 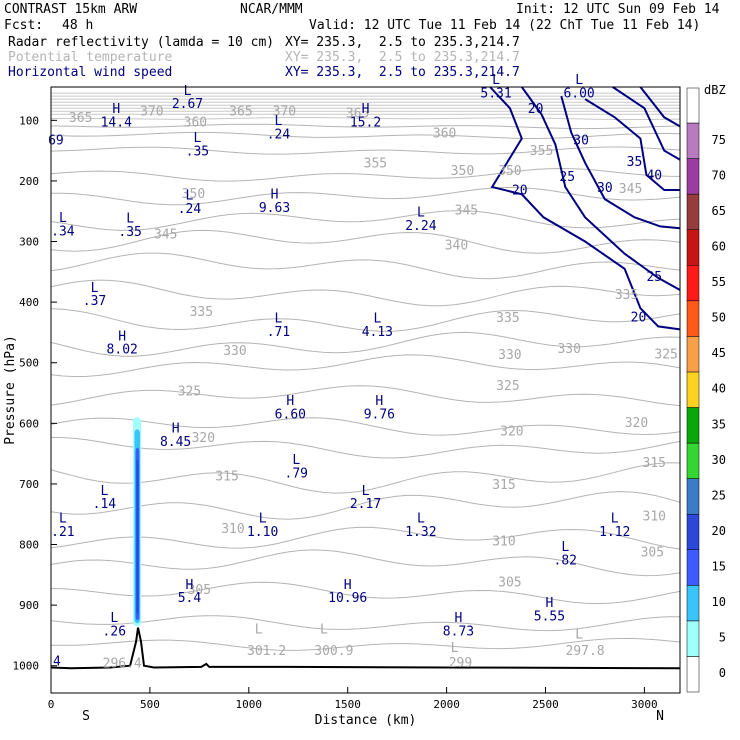 I want to click on extremum-value: 5.31, so click(x=495, y=93).